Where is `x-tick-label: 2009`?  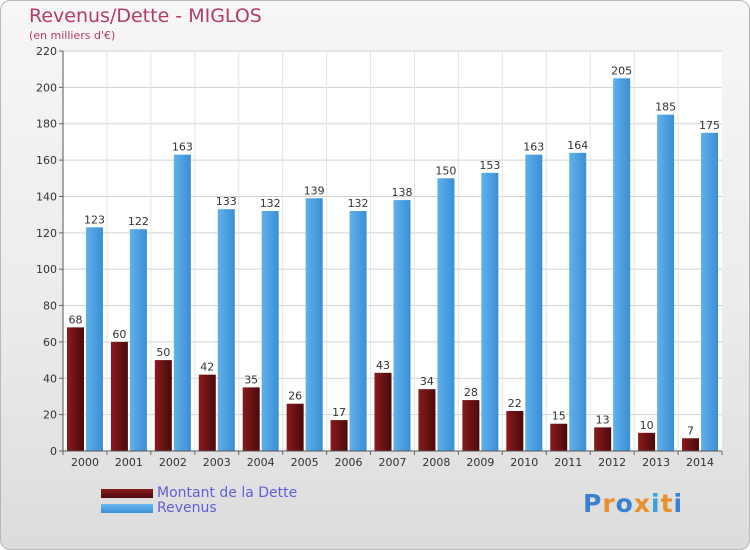 x-tick-label: 2009 is located at coordinates (480, 462).